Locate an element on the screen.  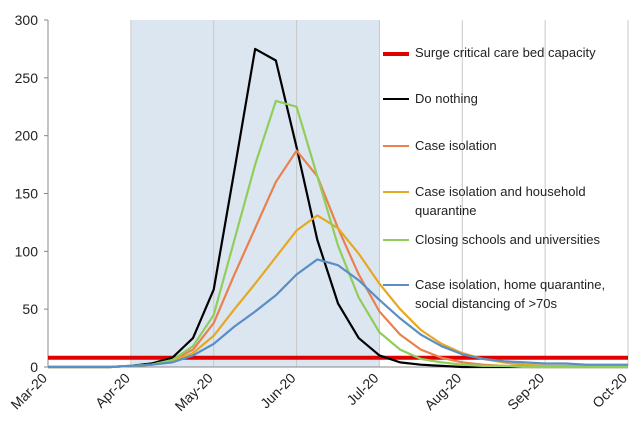
legend-label: Case isolation is located at coordinates (456, 145).